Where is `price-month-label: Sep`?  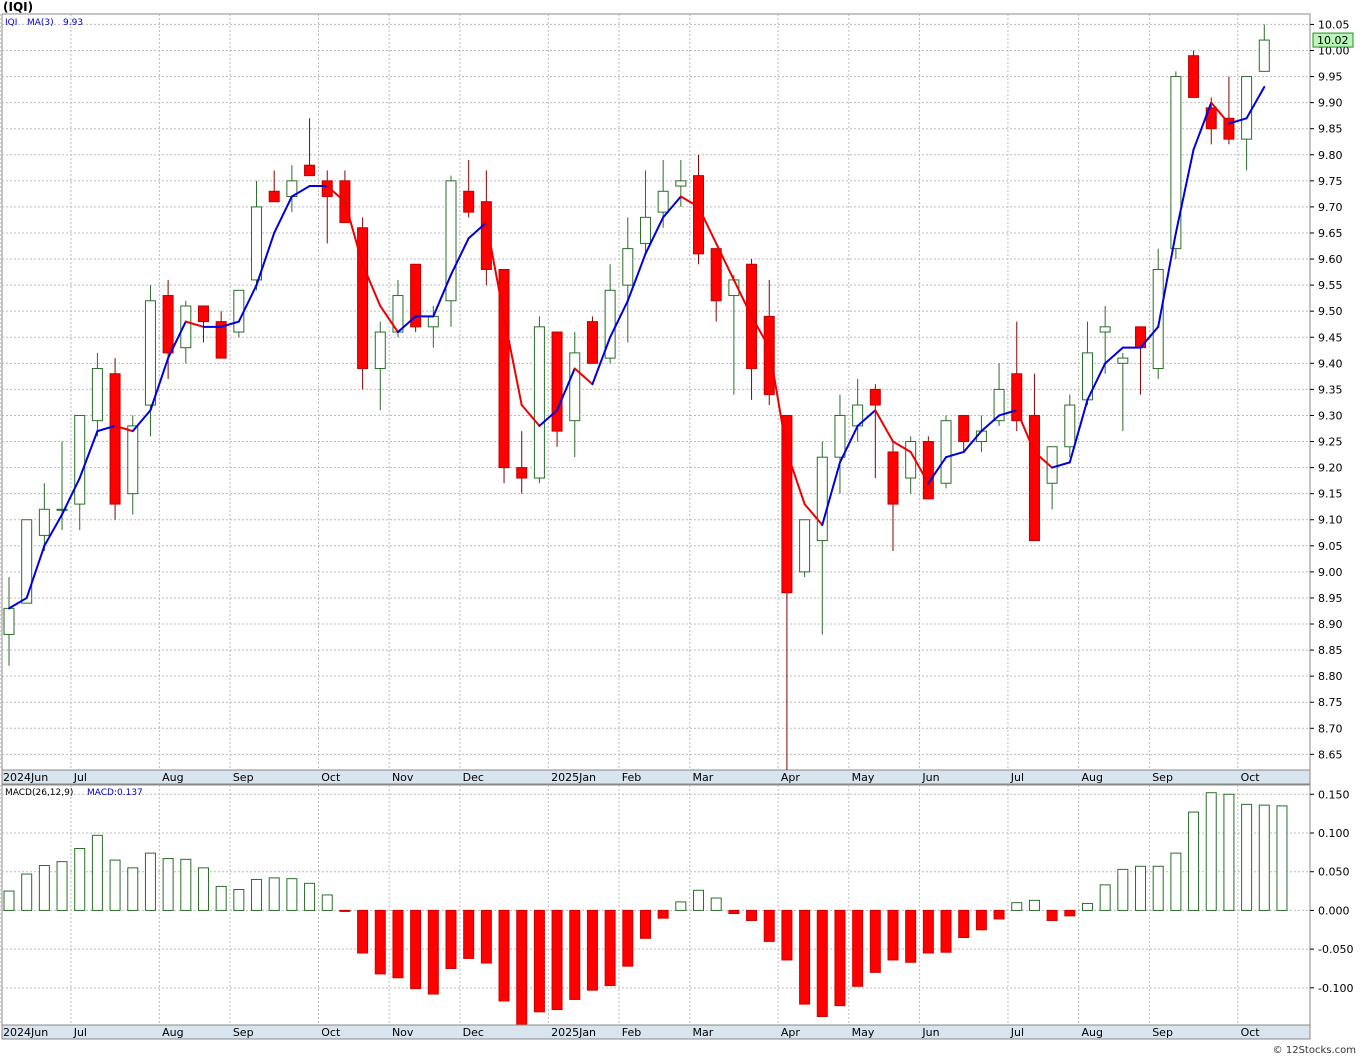 price-month-label: Sep is located at coordinates (243, 777).